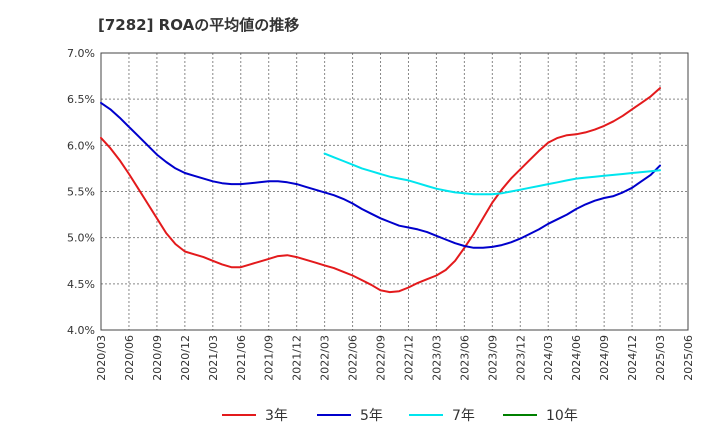  Describe the element at coordinates (520, 415) in the screenshot. I see `legend-swatch-10y` at that location.